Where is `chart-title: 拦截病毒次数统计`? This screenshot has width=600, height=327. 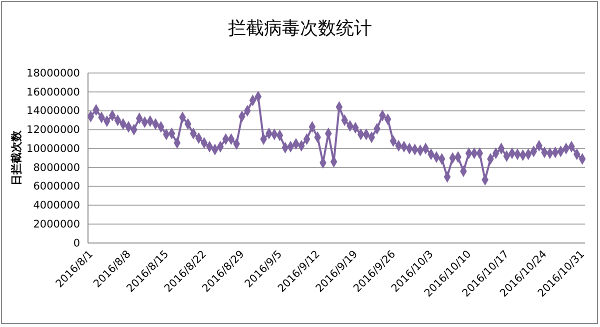 chart-title: 拦截病毒次数统计 is located at coordinates (300, 28).